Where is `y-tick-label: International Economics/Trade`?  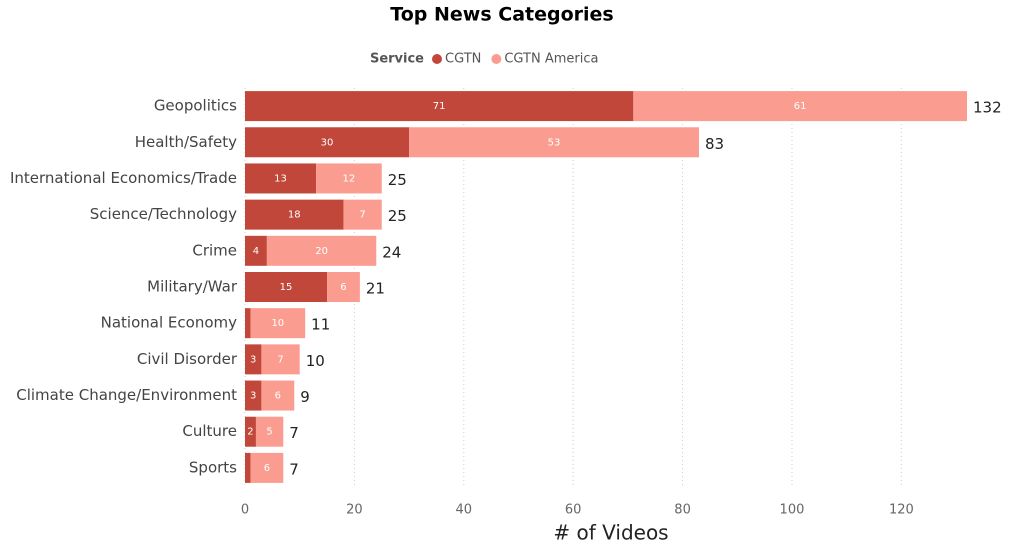
y-tick-label: International Economics/Trade is located at coordinates (123, 178).